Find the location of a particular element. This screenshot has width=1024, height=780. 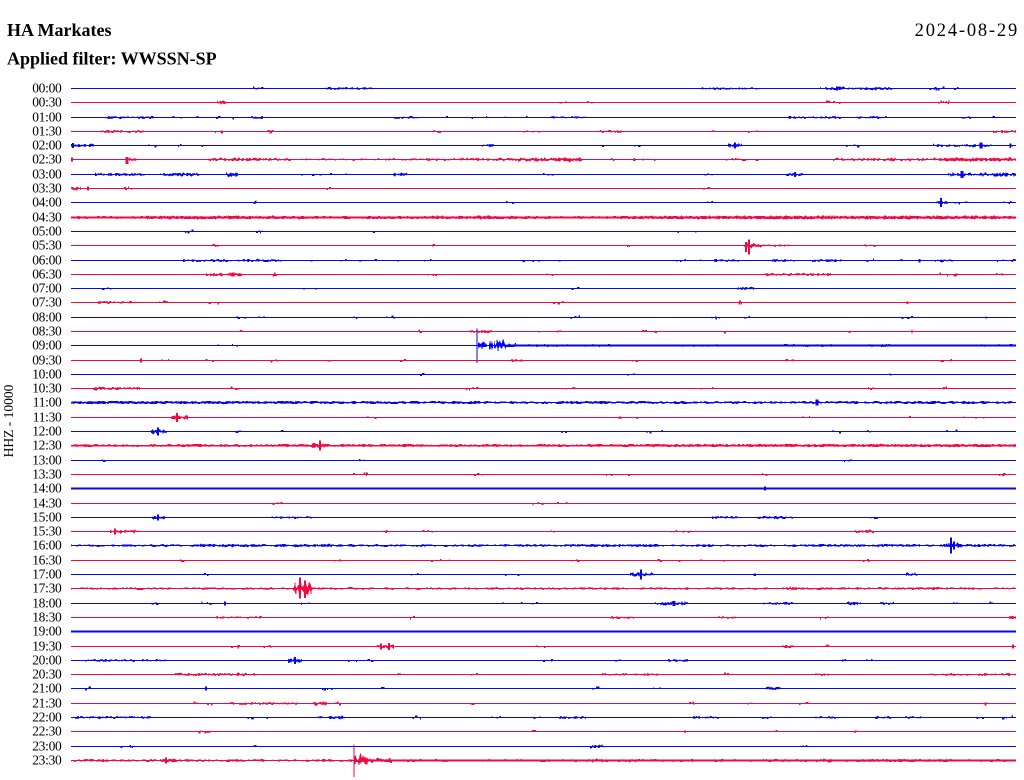

svg-text: 16:00 is located at coordinates (47, 544).